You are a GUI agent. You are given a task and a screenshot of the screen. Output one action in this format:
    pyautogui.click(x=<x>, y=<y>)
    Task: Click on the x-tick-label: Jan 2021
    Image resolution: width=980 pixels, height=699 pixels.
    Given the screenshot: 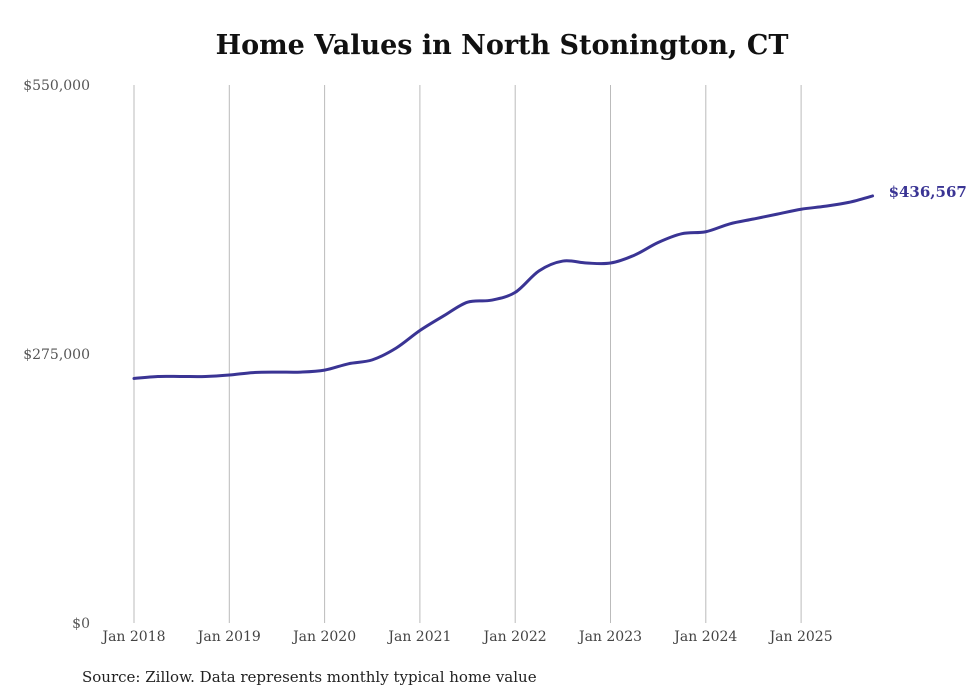 What is the action you would take?
    pyautogui.click(x=418, y=637)
    